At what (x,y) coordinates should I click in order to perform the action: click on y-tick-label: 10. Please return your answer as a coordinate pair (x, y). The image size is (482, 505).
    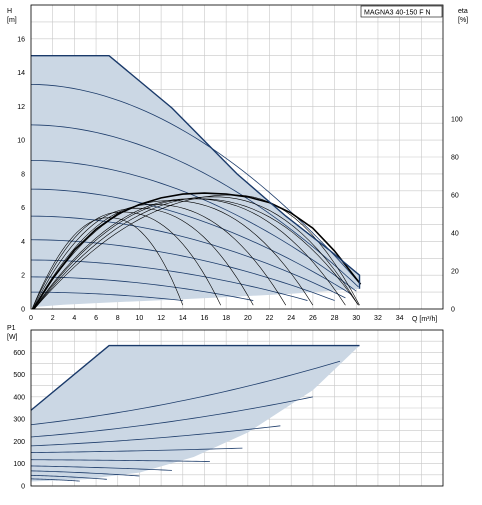
    Looking at the image, I should click on (21, 141).